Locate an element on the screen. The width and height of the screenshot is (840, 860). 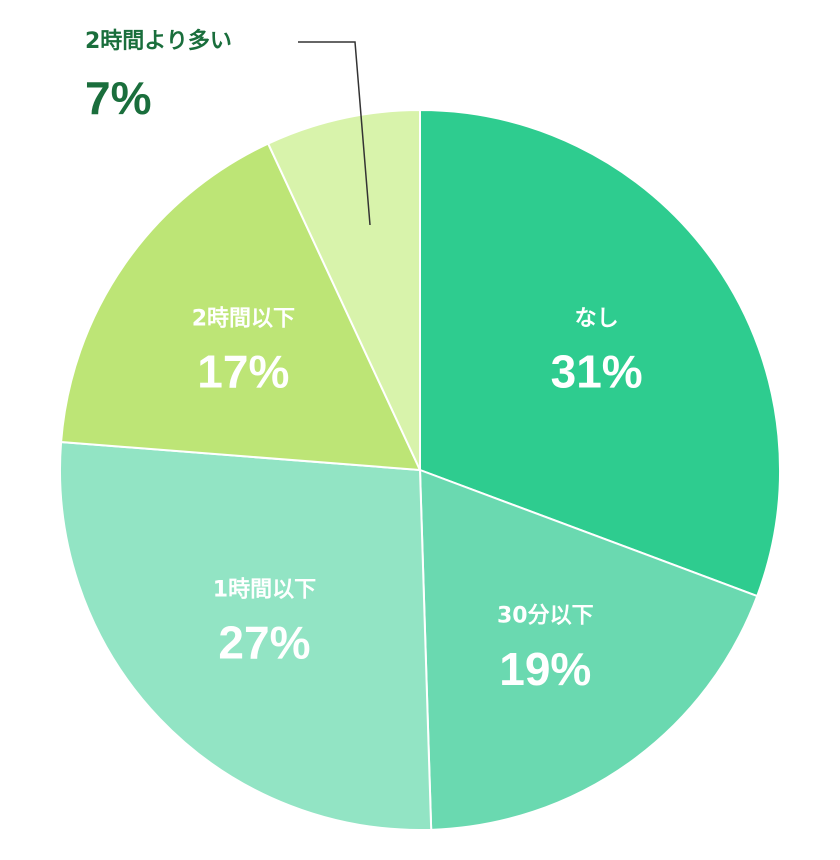
category-label: なし is located at coordinates (597, 318).